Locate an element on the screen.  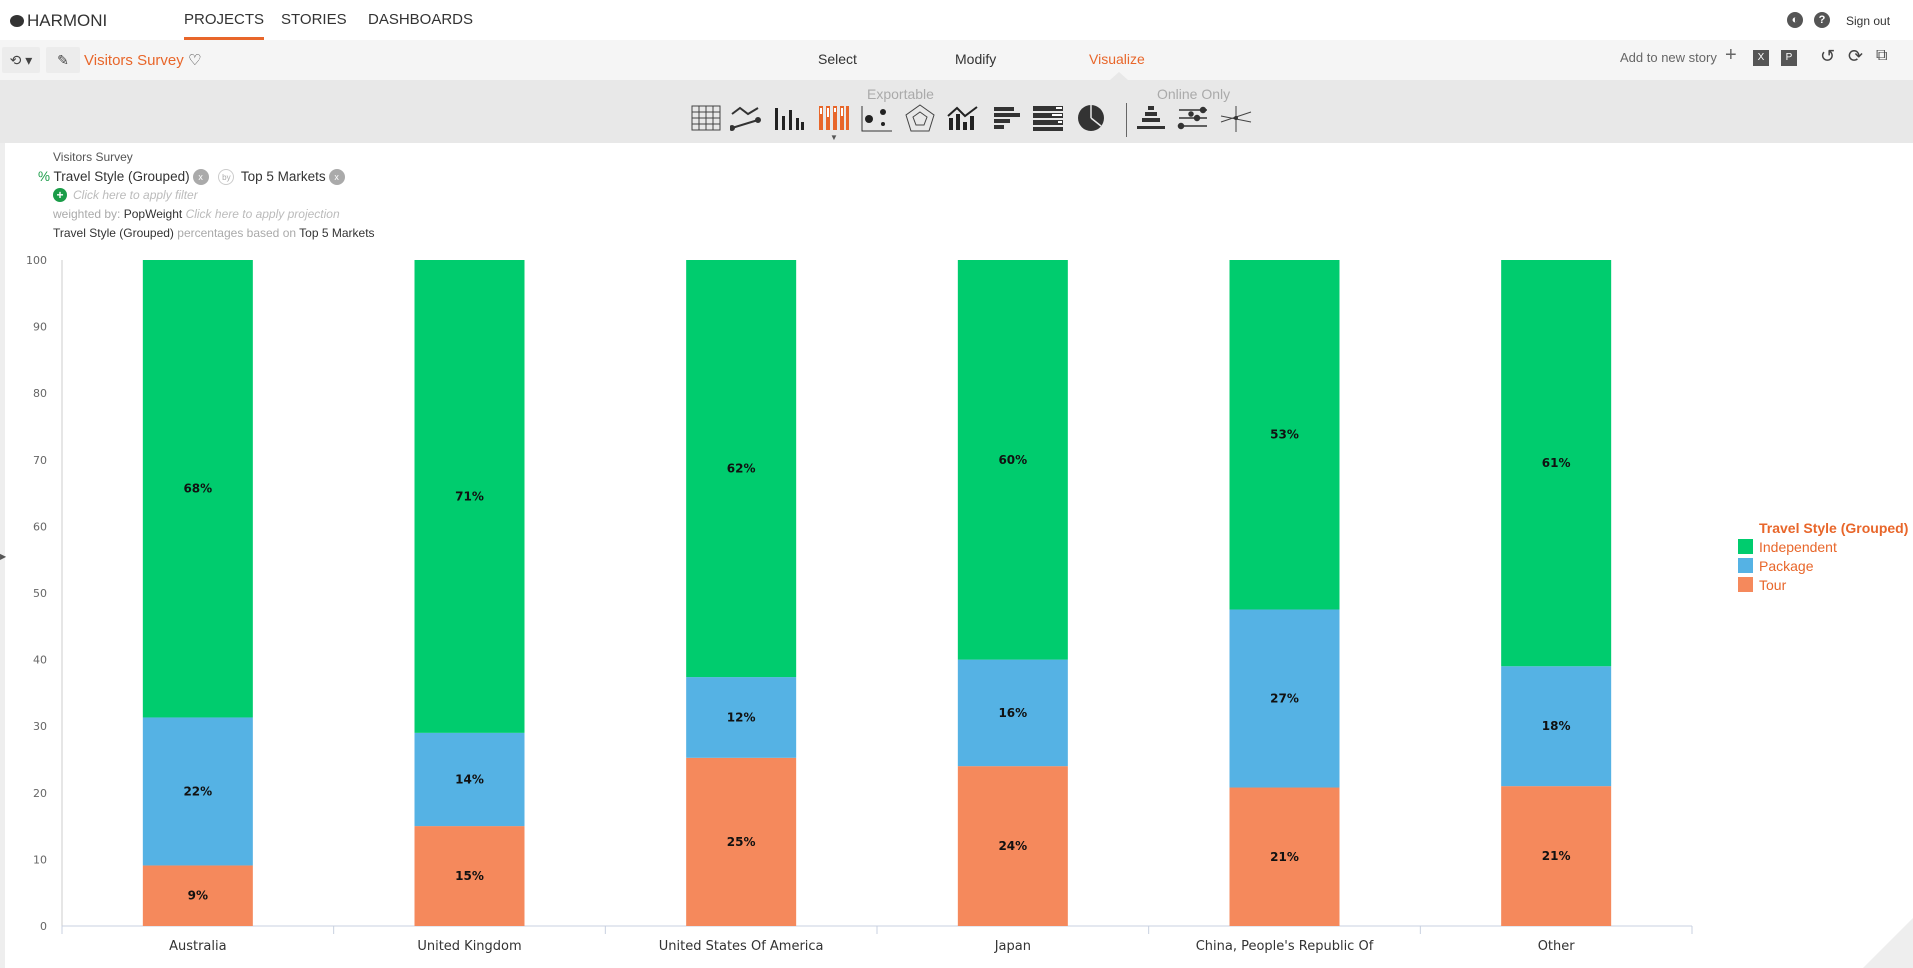
data-label: 24% is located at coordinates (1012, 846).